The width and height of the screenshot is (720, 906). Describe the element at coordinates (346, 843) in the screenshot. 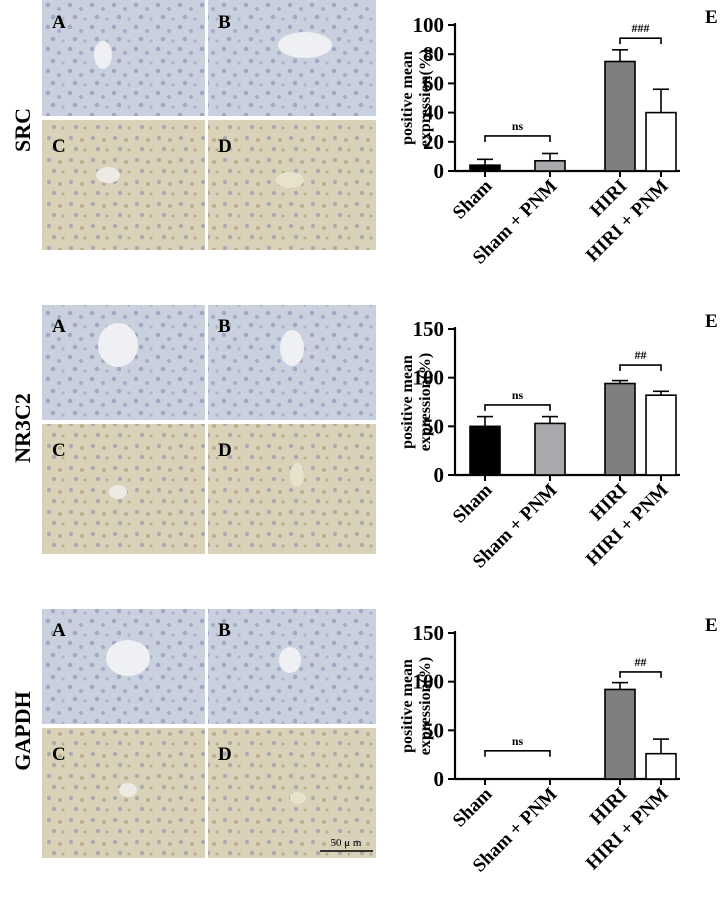

I see `scale-bar-label: 50 μ m` at that location.